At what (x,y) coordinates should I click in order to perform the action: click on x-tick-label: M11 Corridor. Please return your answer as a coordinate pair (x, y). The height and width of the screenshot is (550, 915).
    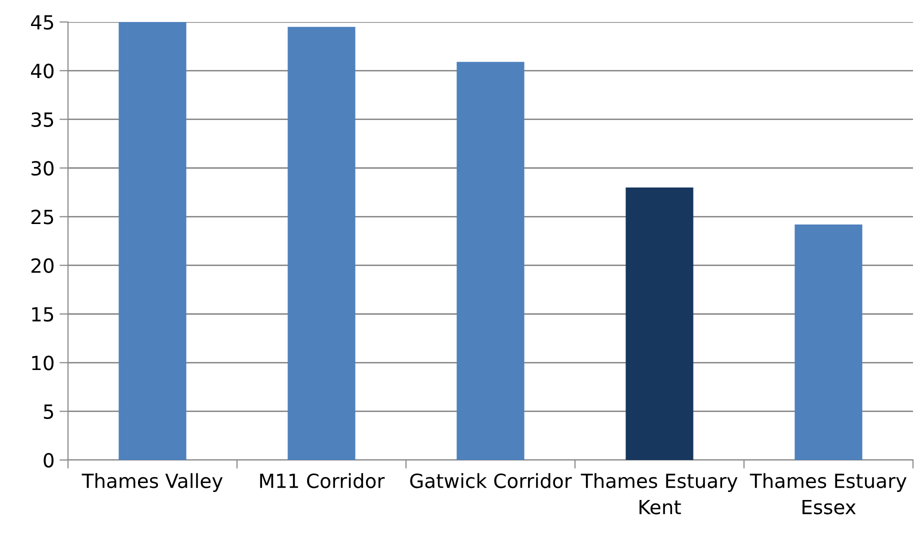
    Looking at the image, I should click on (322, 480).